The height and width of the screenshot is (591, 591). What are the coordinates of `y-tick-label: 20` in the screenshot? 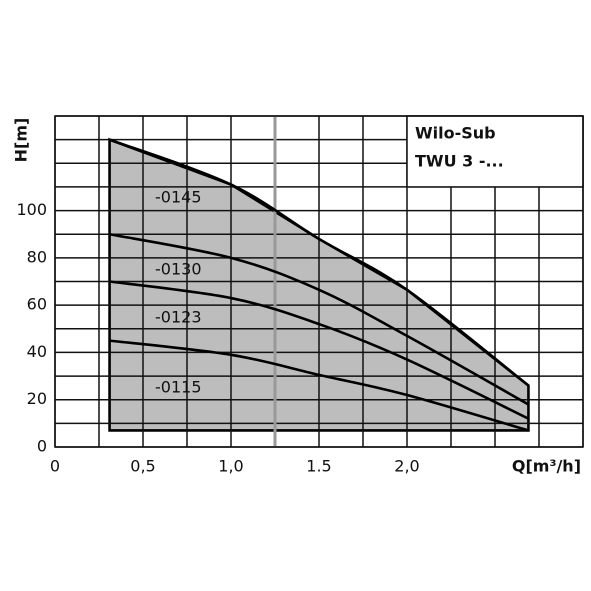 It's located at (37, 398).